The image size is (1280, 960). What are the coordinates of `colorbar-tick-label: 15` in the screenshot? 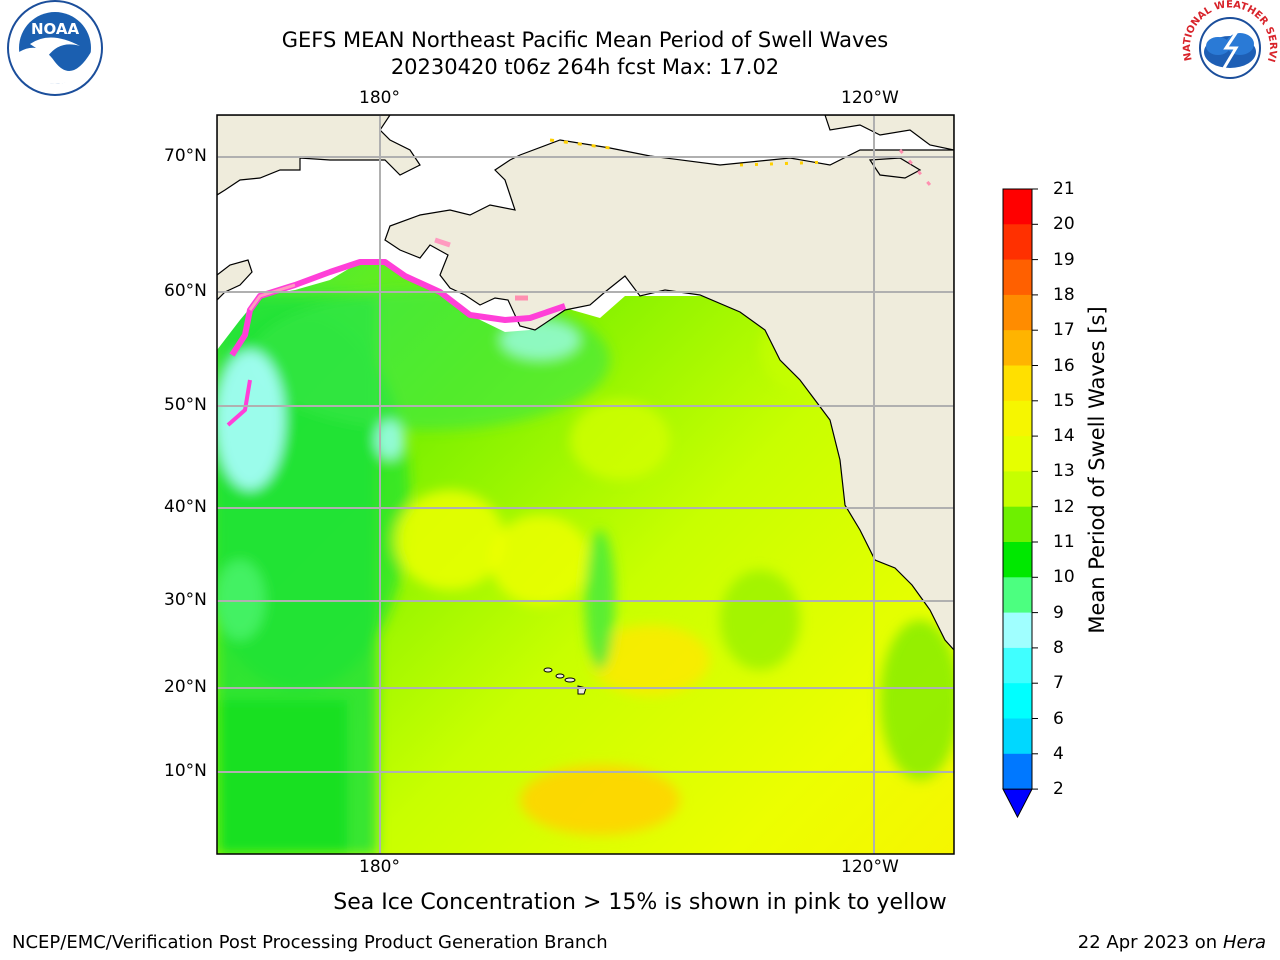 It's located at (1064, 400).